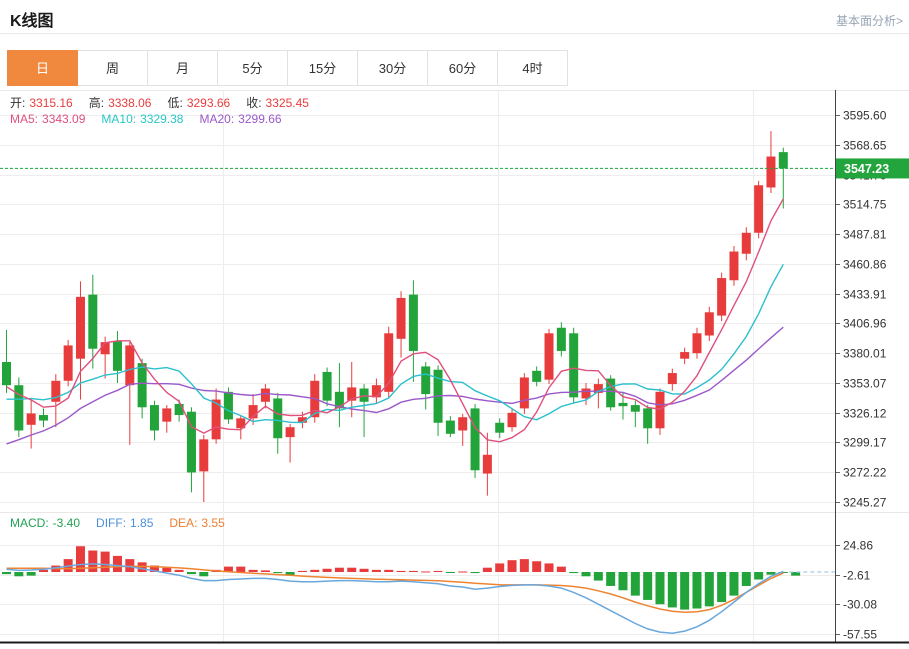 This screenshot has height=649, width=909. What do you see at coordinates (532, 68) in the screenshot?
I see `tab-4时: 4时` at bounding box center [532, 68].